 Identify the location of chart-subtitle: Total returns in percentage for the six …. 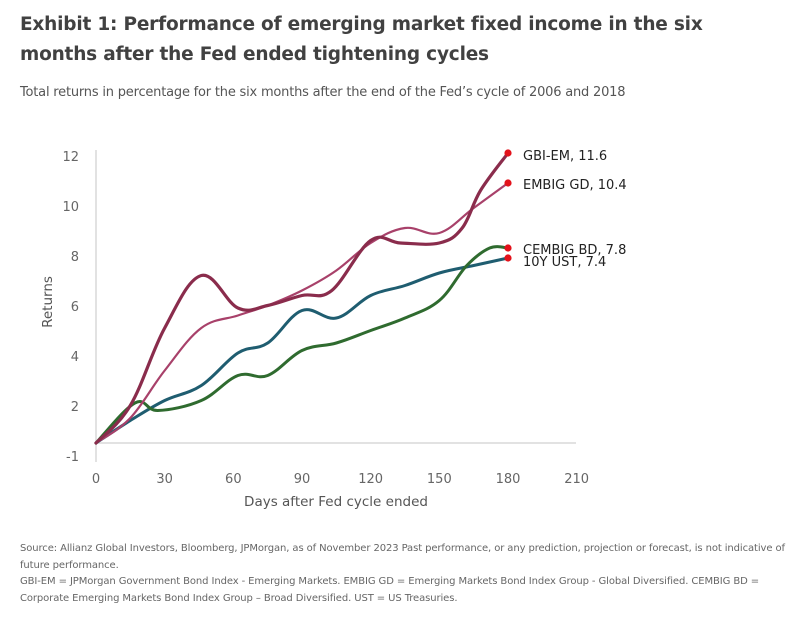
(323, 92).